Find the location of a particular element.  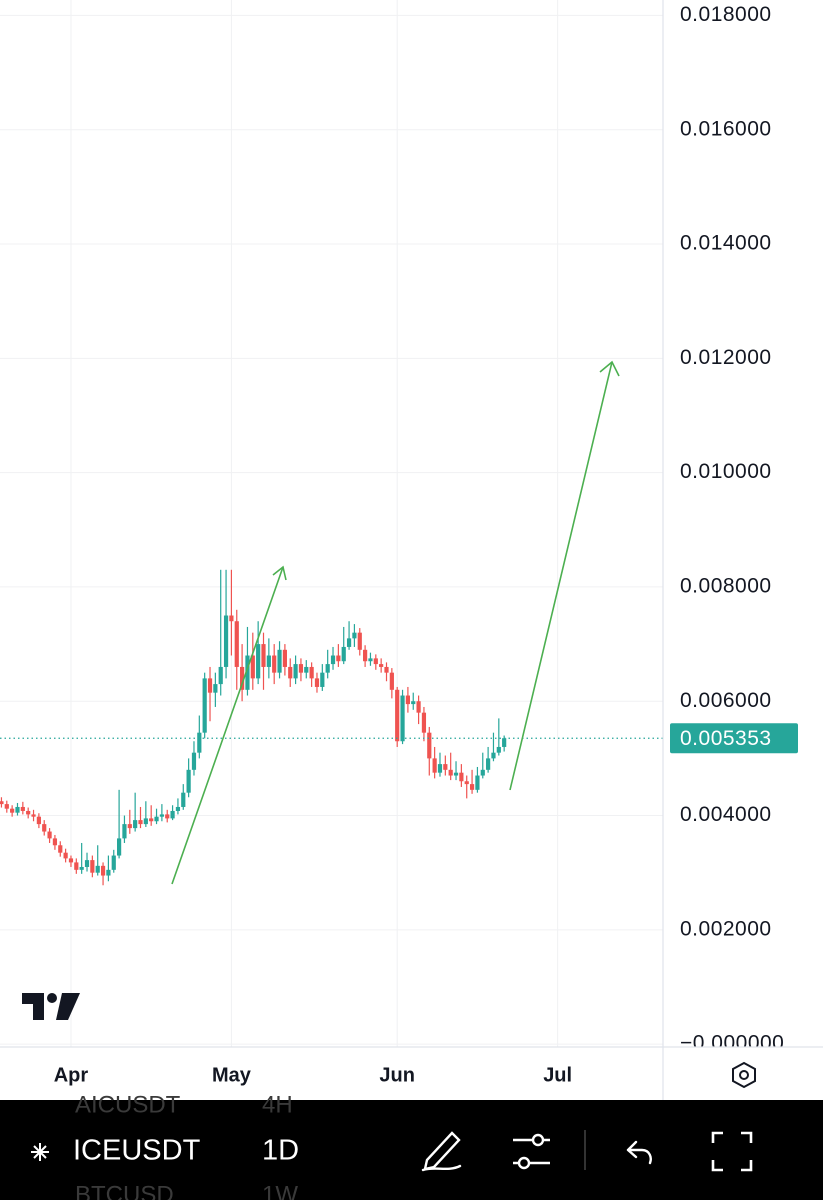

x-tick-label: Apr is located at coordinates (71, 1075).